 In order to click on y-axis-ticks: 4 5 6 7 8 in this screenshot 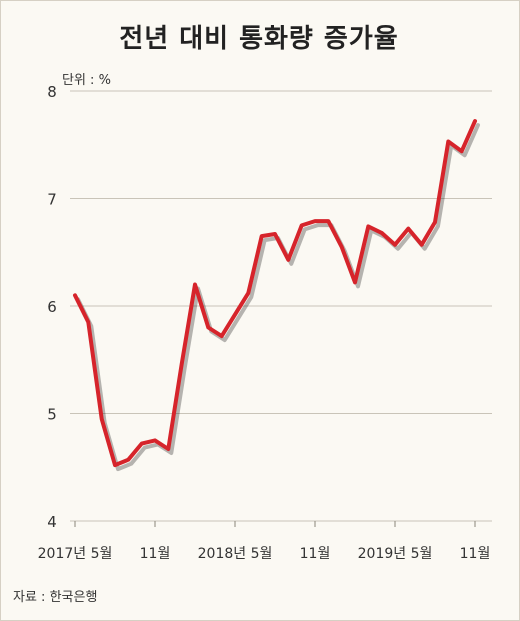, I will do `click(52, 307)`.